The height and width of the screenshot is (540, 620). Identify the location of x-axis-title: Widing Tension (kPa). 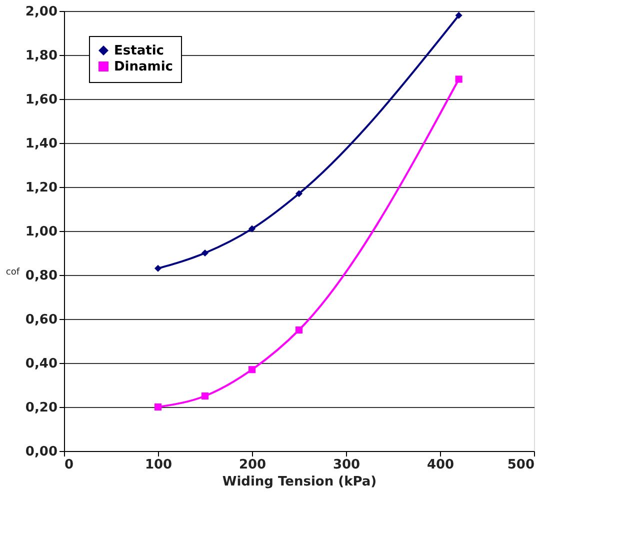
(299, 482).